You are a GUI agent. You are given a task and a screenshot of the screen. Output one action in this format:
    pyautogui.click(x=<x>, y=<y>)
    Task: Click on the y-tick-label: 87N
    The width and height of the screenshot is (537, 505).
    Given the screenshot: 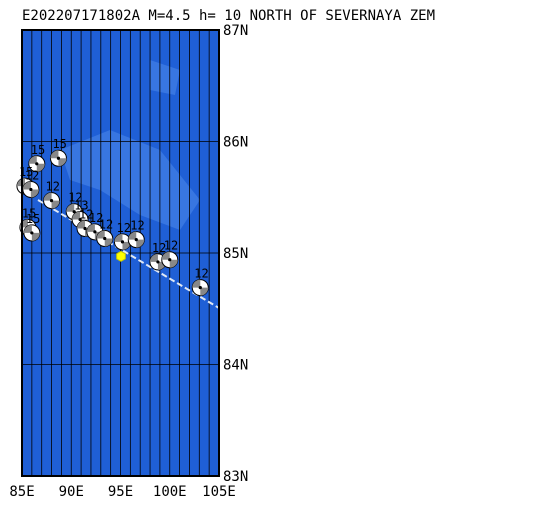 What is the action you would take?
    pyautogui.click(x=235, y=31)
    